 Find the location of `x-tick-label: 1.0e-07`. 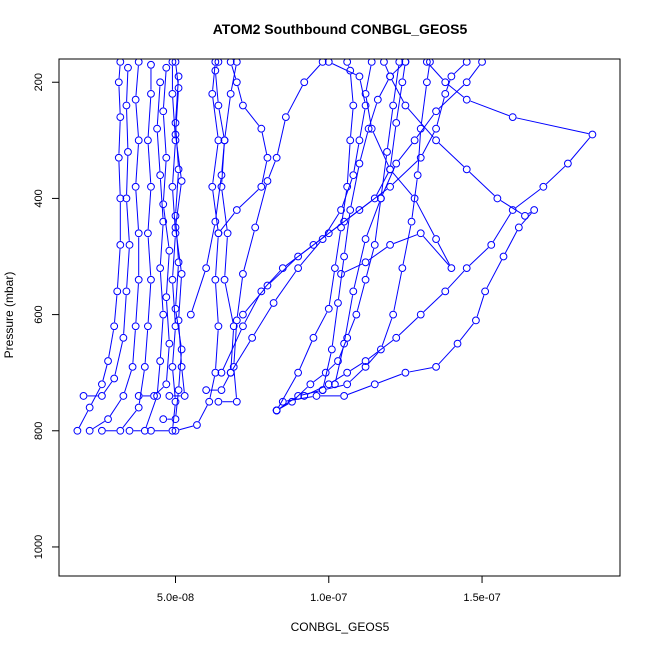

x-tick-label: 1.0e-07 is located at coordinates (328, 598).